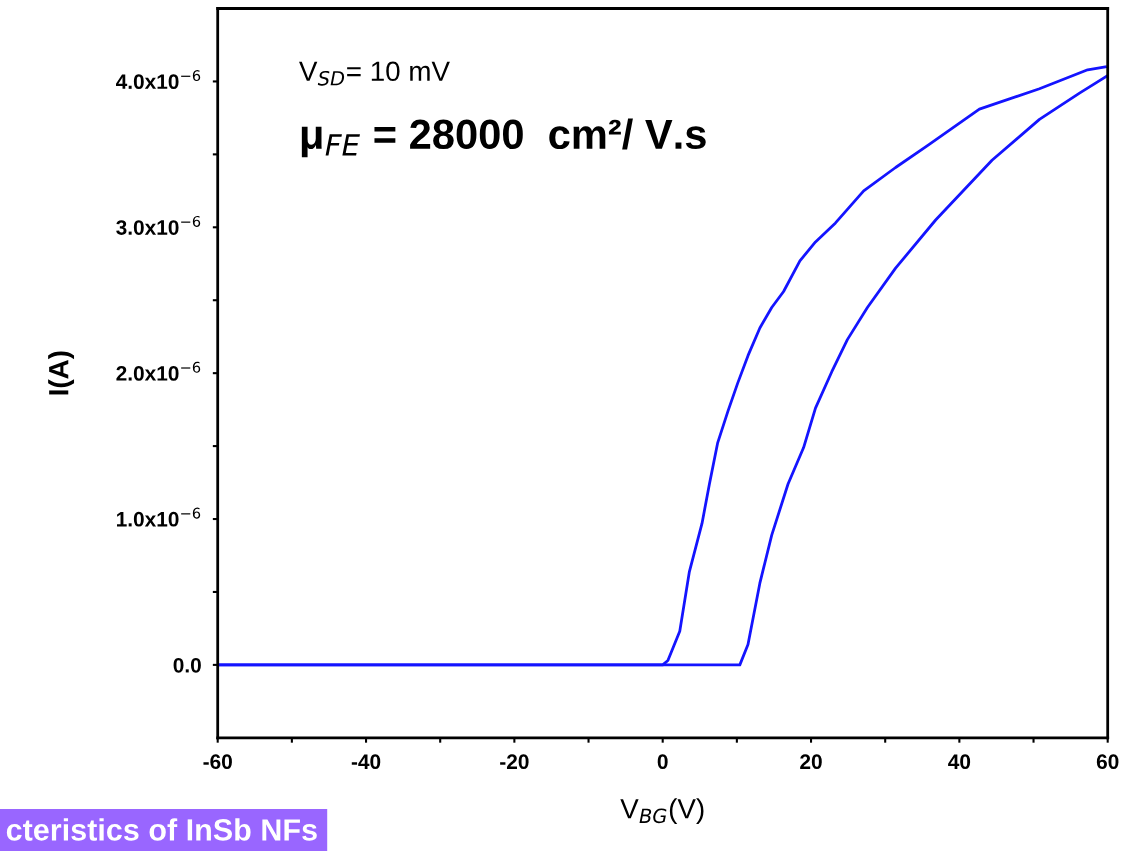  Describe the element at coordinates (187, 665) in the screenshot. I see `y-tick-label: 0.0` at that location.